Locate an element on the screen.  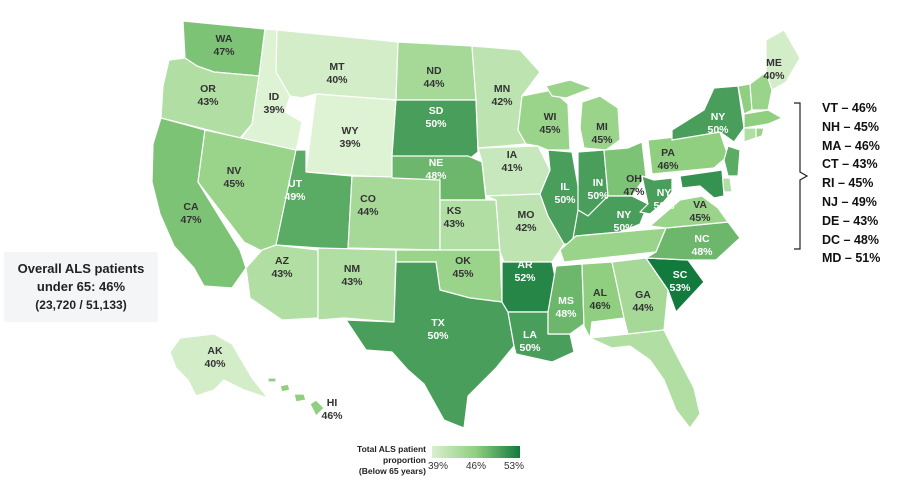
state-label-sd: SD 50% is located at coordinates (436, 117).